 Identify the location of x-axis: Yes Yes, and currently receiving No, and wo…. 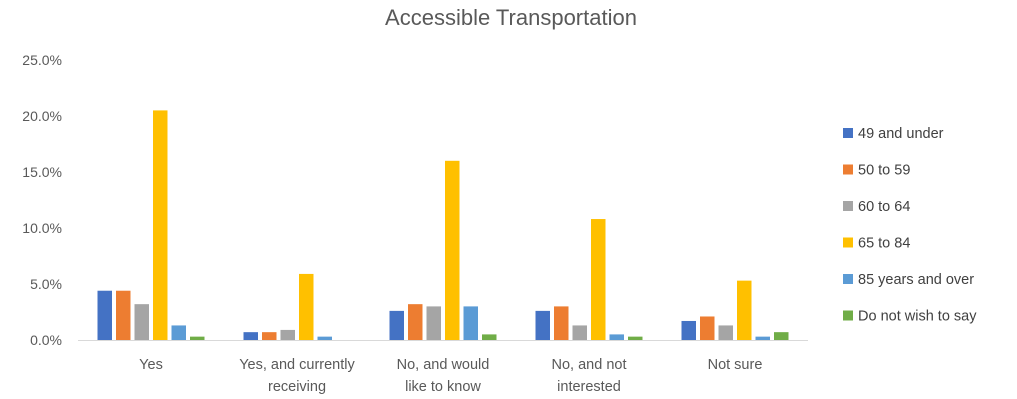
(443, 367).